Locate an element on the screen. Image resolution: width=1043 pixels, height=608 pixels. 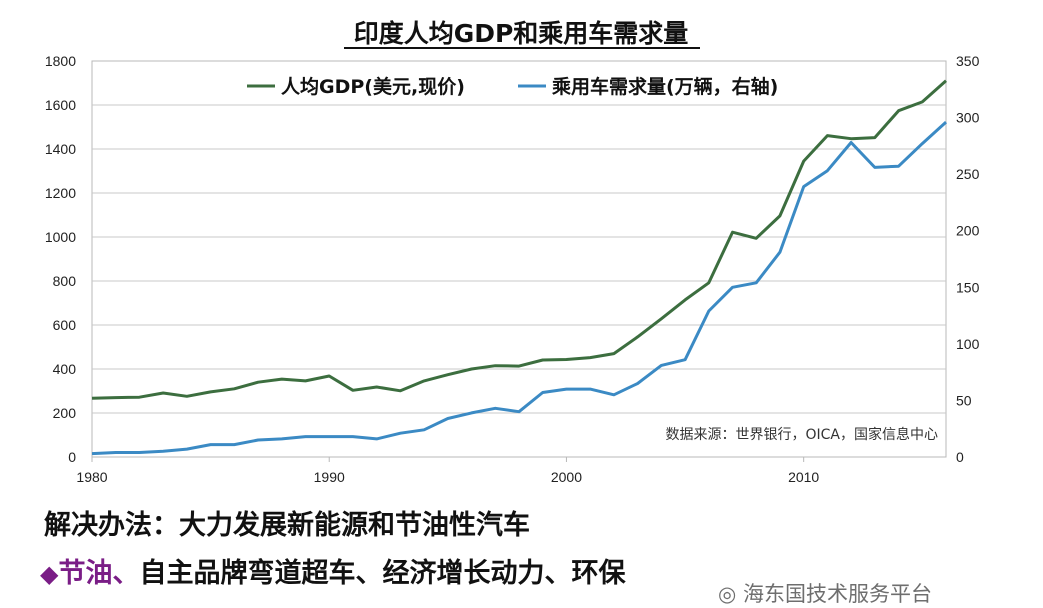
y-left-tick-label: 400 is located at coordinates (65, 369).